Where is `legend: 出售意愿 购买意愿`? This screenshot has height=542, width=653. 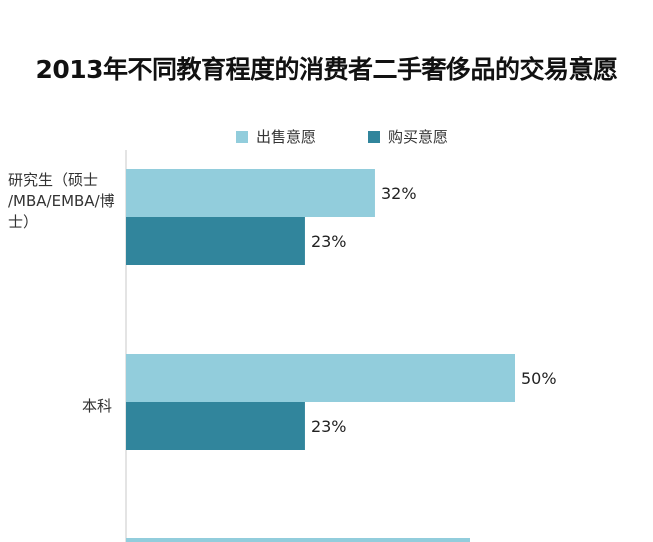 legend: 出售意愿 购买意愿 is located at coordinates (368, 136).